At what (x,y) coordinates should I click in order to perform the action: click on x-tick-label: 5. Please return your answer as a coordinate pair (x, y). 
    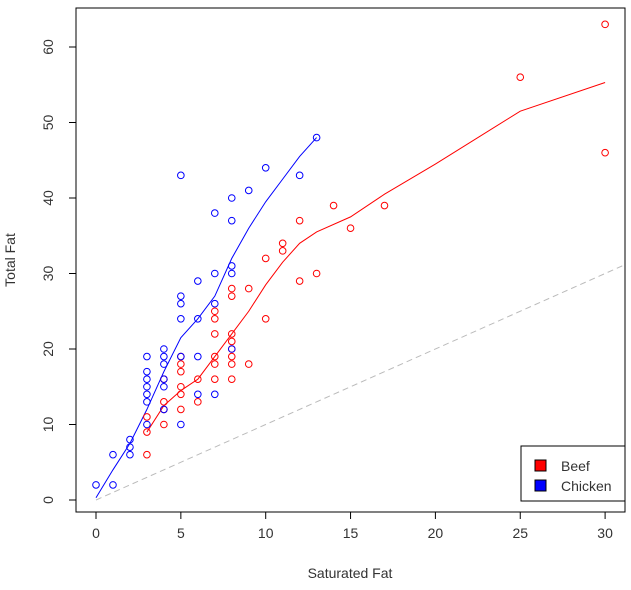
    Looking at the image, I should click on (181, 533).